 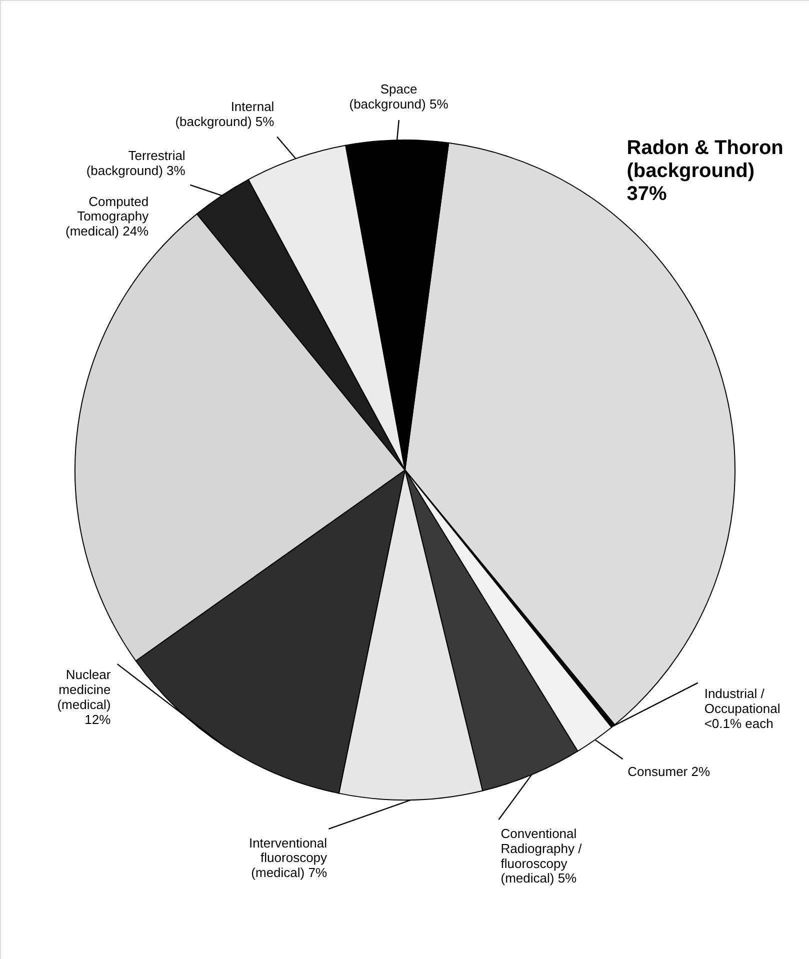 I want to click on slice-label: Interventional fluoroscopy (medical) 7%, so click(x=288, y=857).